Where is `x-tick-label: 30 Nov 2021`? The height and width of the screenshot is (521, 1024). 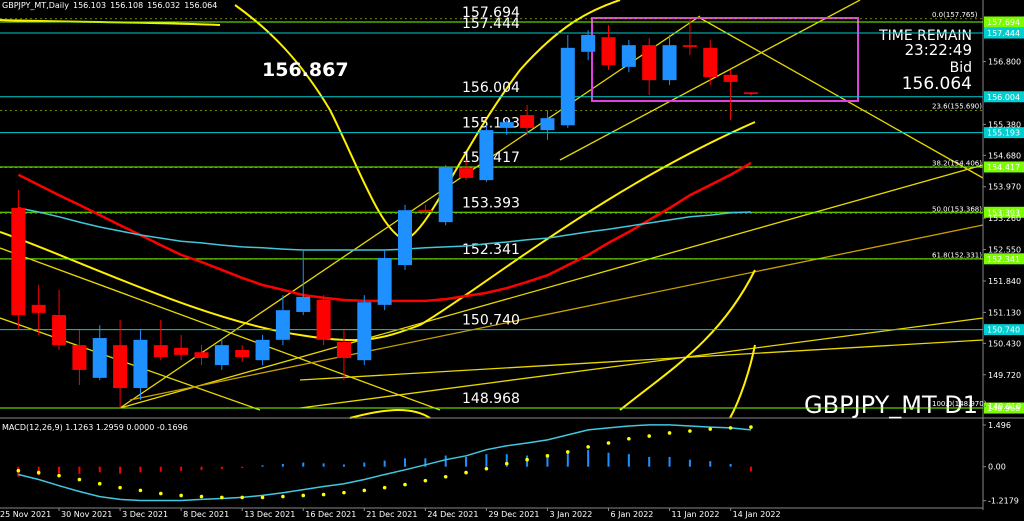 x-tick-label: 30 Nov 2021 is located at coordinates (86, 514).